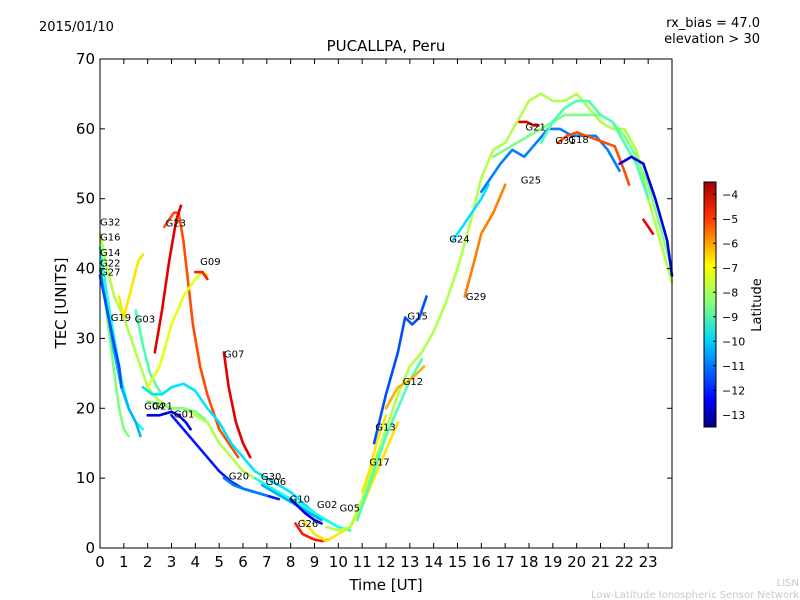  I want to click on series-g27, so click(110, 331).